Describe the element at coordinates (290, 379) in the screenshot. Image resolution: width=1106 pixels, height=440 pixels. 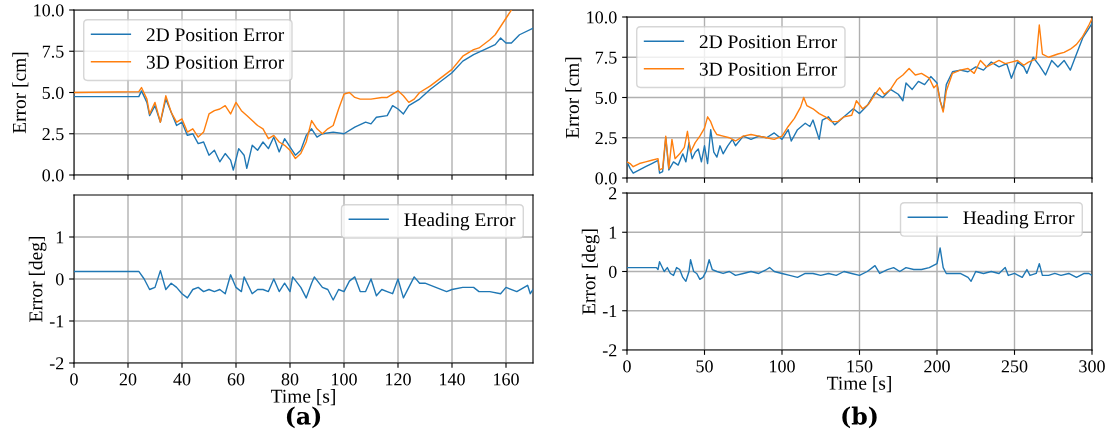
I see `x-tick-label: 80` at that location.